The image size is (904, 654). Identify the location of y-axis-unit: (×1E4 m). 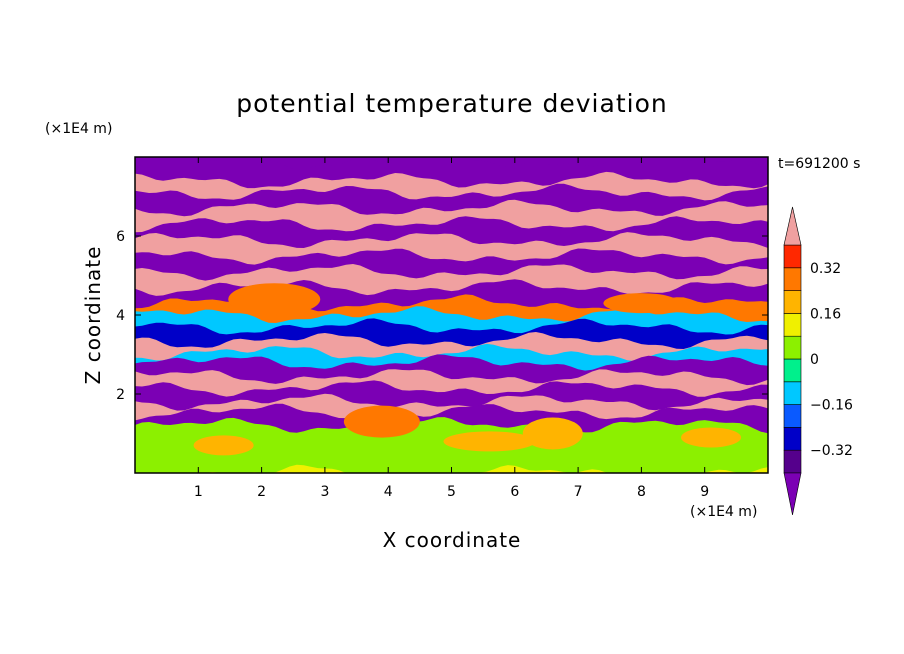
(78, 129).